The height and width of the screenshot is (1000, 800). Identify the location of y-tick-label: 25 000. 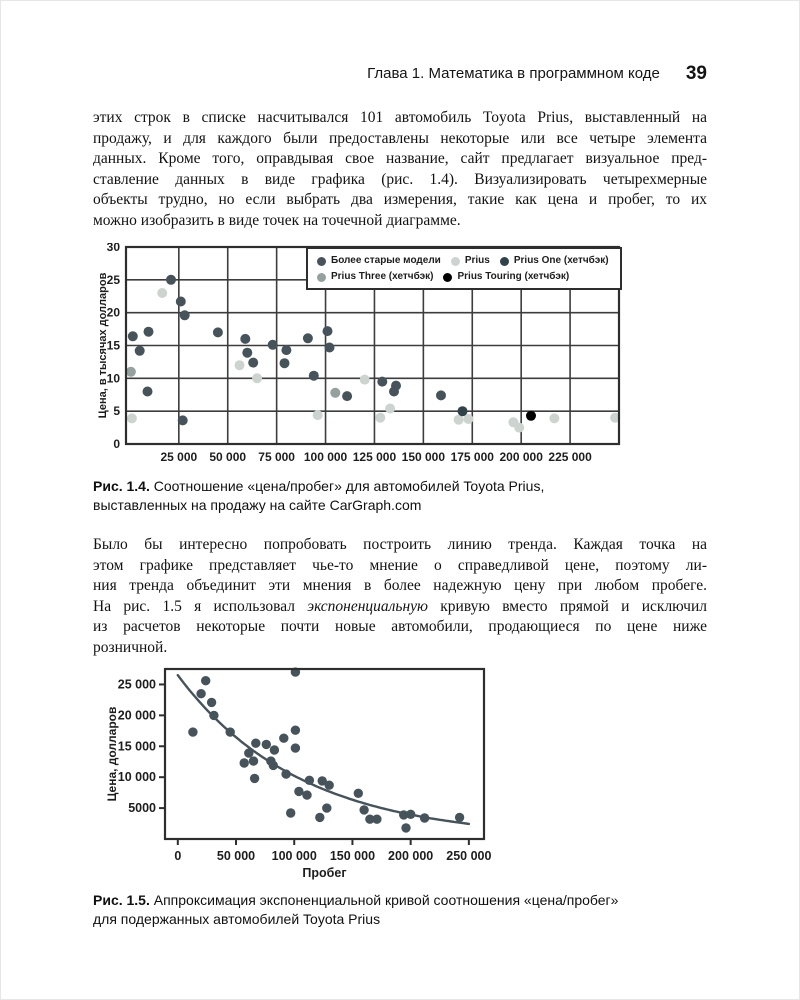
(137, 684).